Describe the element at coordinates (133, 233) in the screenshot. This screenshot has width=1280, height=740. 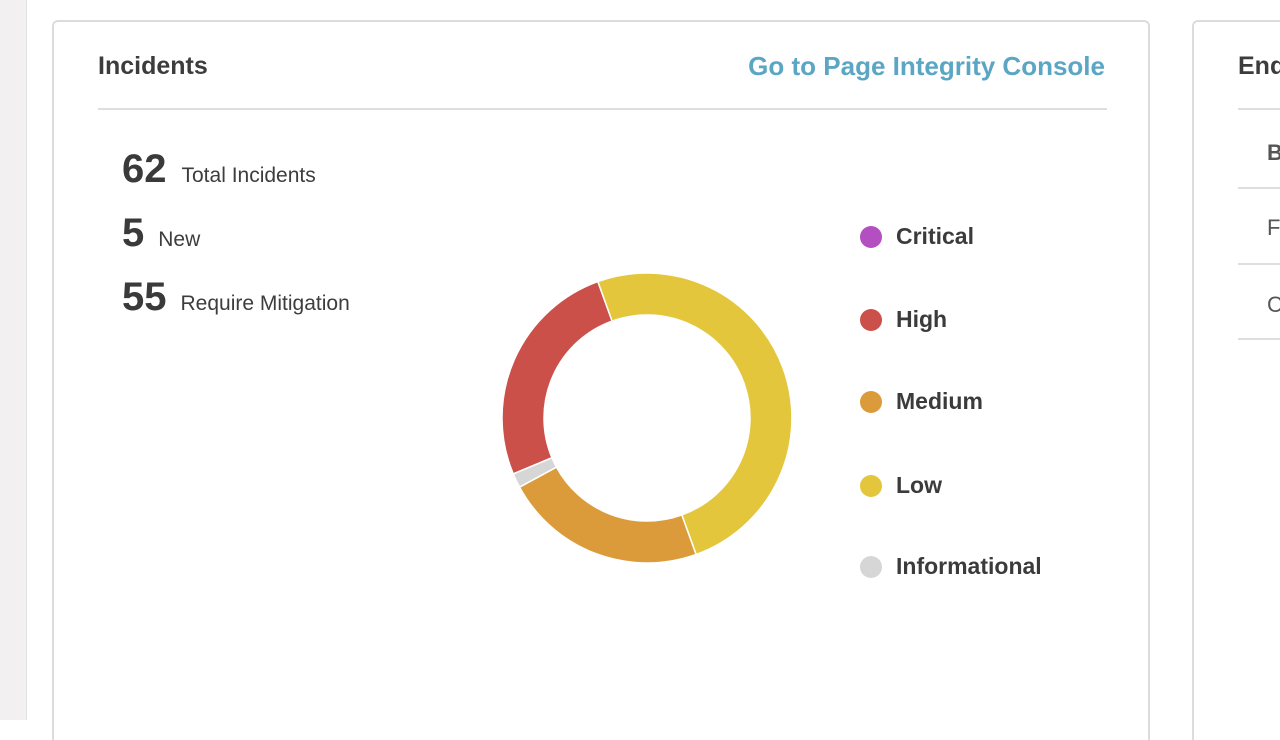
I see `stat-value: 5` at that location.